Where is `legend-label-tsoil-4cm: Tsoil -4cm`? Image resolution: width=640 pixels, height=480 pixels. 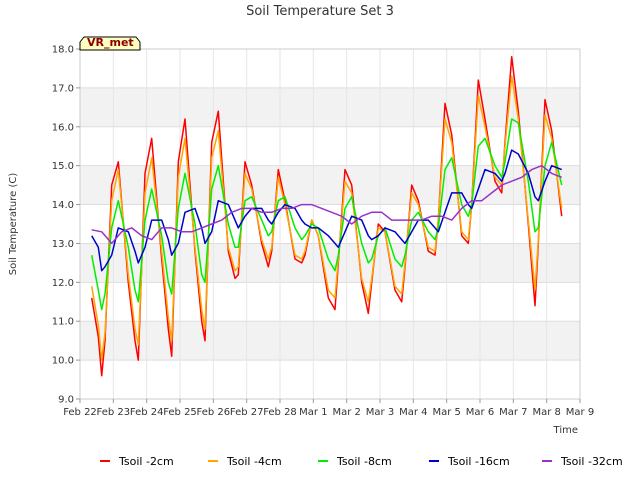
legend-label-tsoil-4cm: Tsoil -4cm is located at coordinates (254, 461).